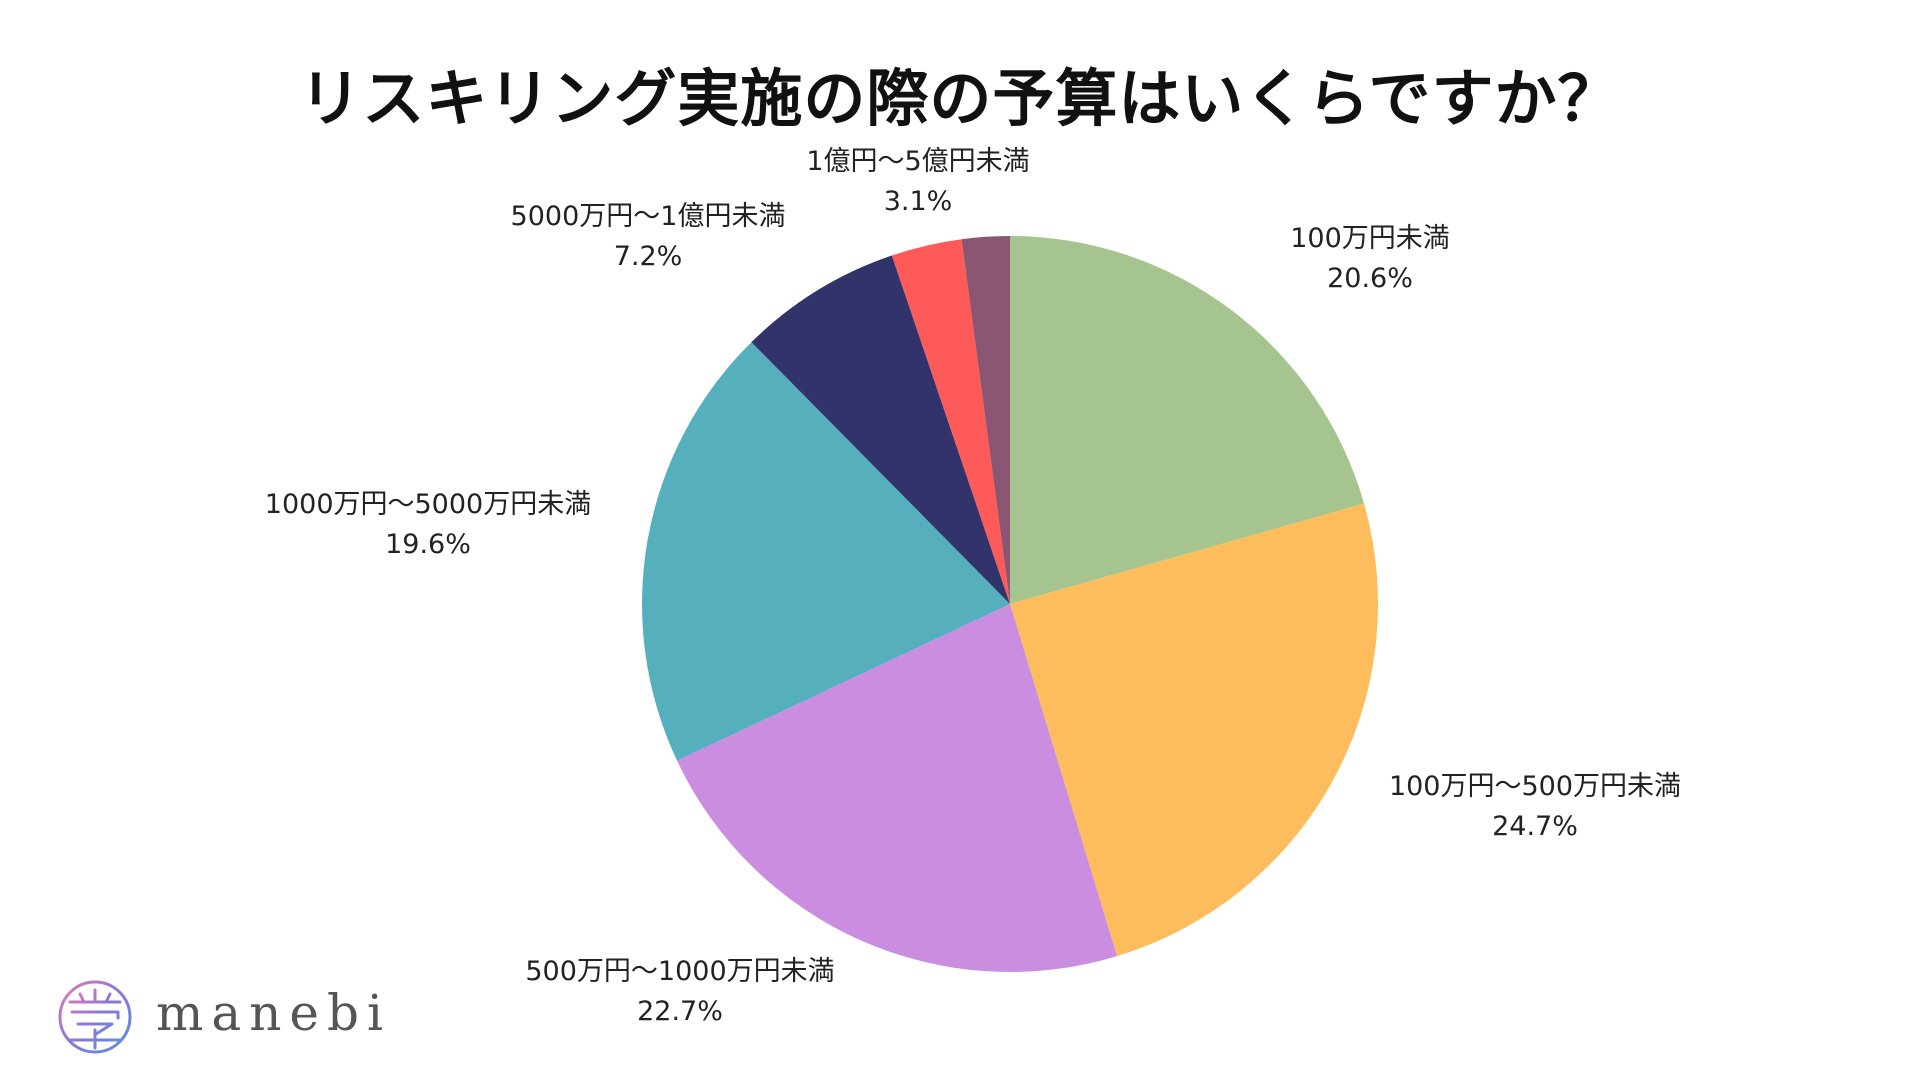 The image size is (1920, 1080). Describe the element at coordinates (918, 201) in the screenshot. I see `slice-value-label-5: 3.1%` at that location.